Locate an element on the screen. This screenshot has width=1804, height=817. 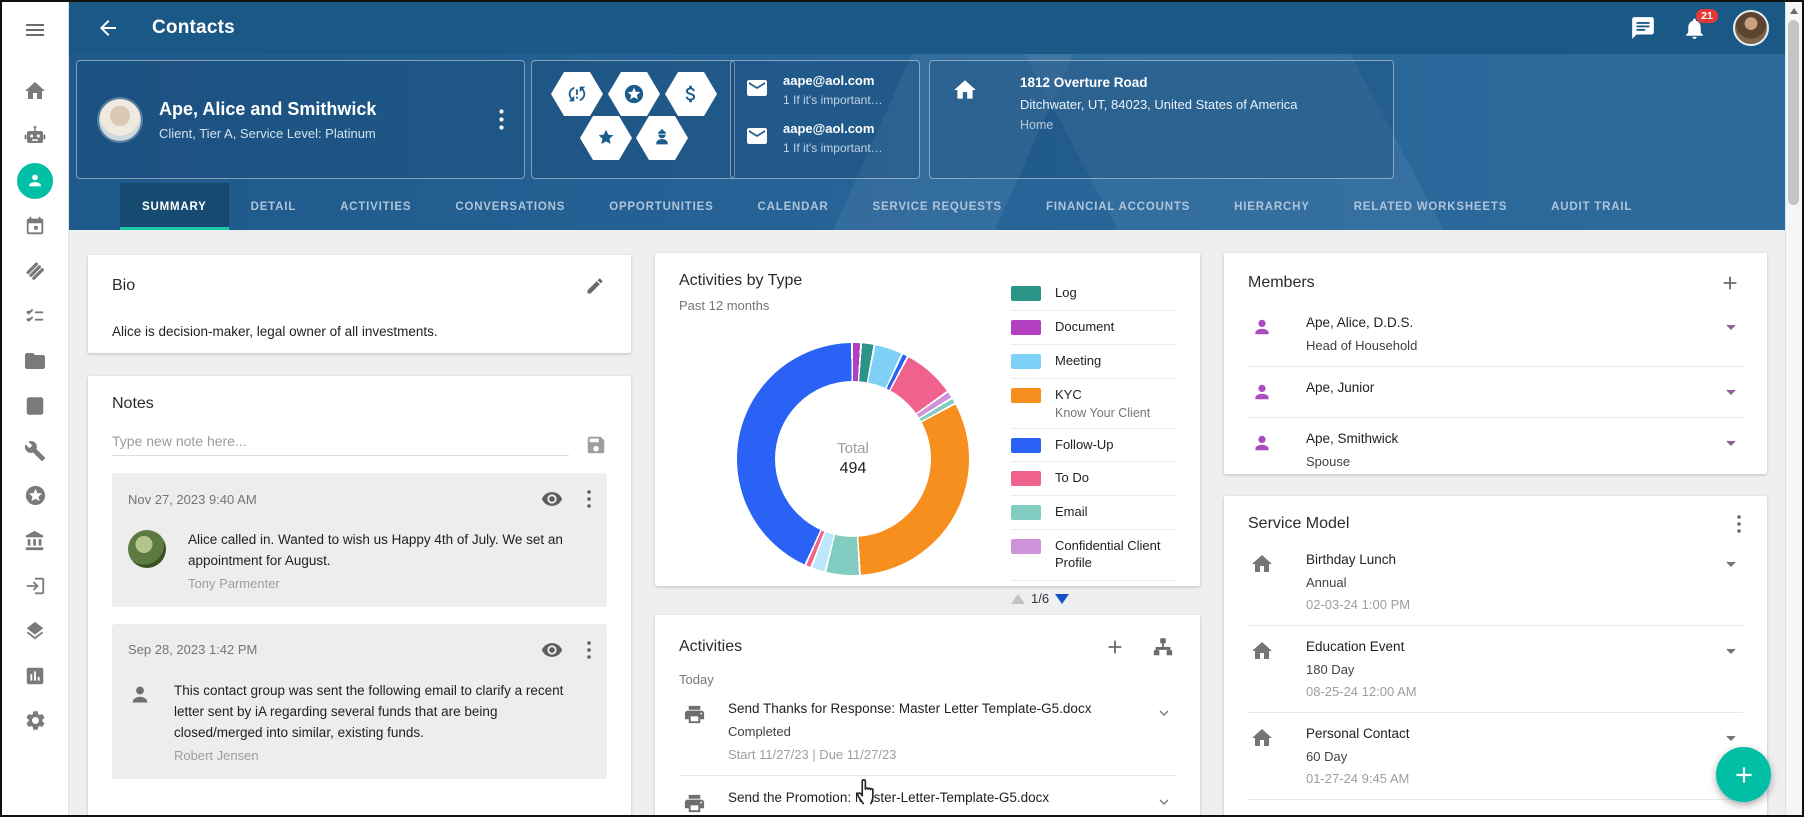
notifications-bell-icon: 21 is located at coordinates (1700, 24).